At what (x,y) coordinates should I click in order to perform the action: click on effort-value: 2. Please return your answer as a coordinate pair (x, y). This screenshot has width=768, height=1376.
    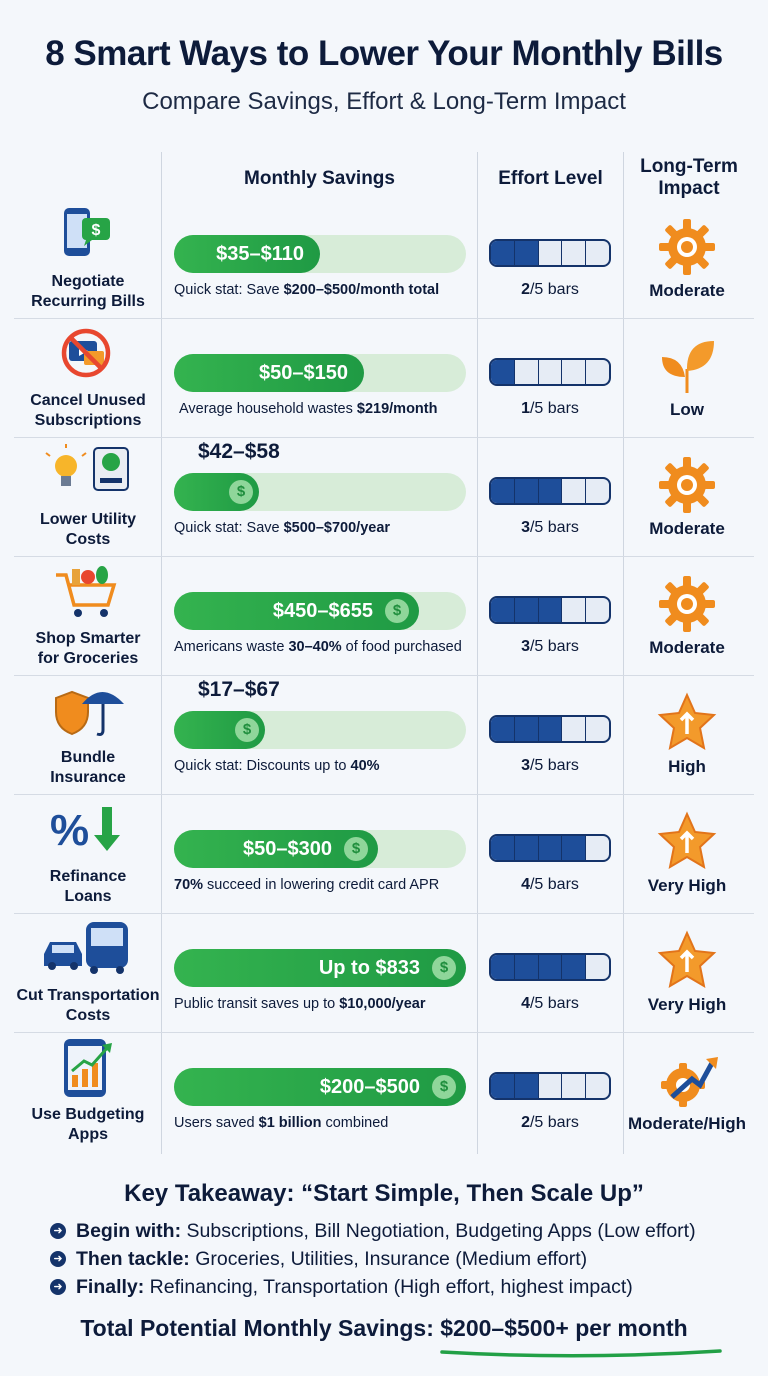
    Looking at the image, I should click on (525, 1122).